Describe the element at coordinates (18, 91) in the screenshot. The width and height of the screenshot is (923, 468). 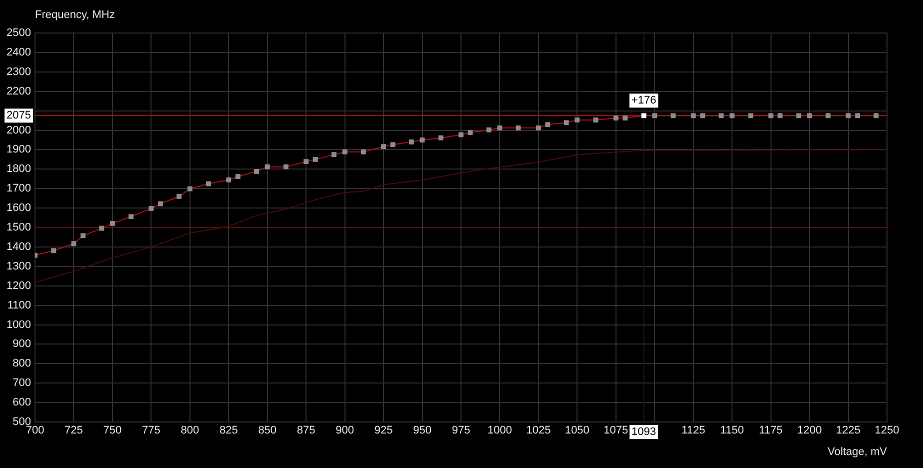
I see `y-tick-label: 2200` at that location.